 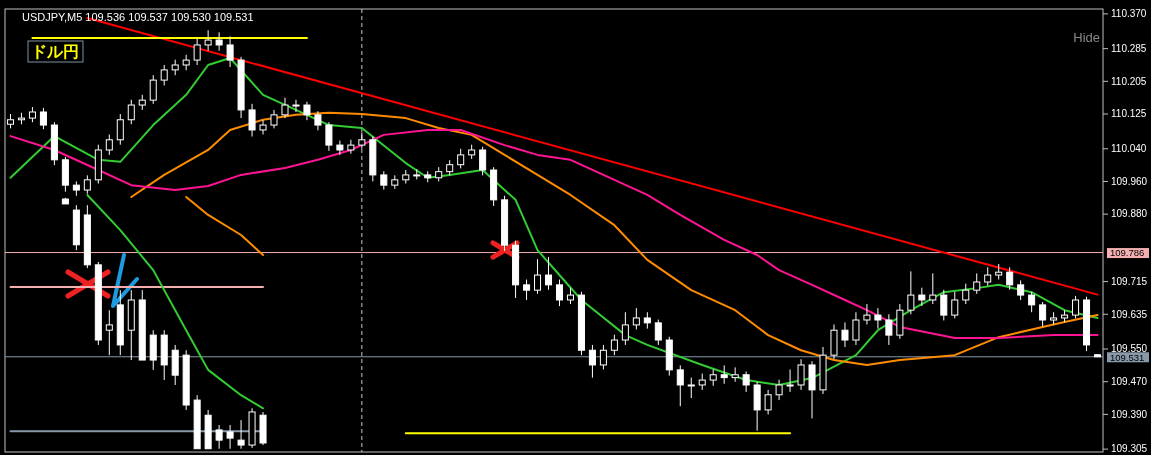 I want to click on y-tick-label: 109.960, so click(x=1129, y=181).